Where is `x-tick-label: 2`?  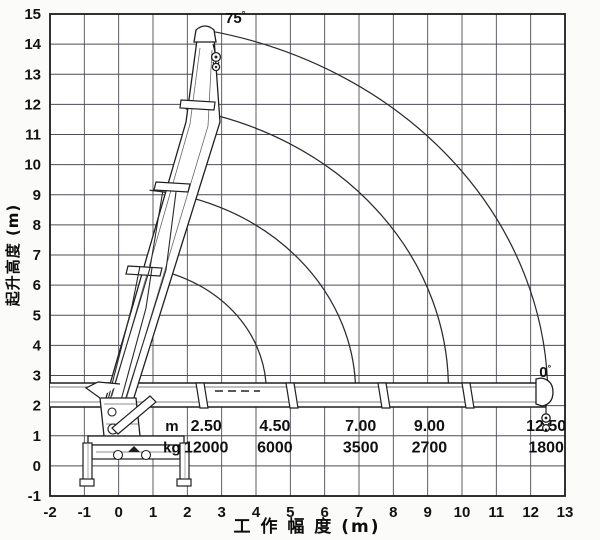
x-tick-label: 2 is located at coordinates (187, 512).